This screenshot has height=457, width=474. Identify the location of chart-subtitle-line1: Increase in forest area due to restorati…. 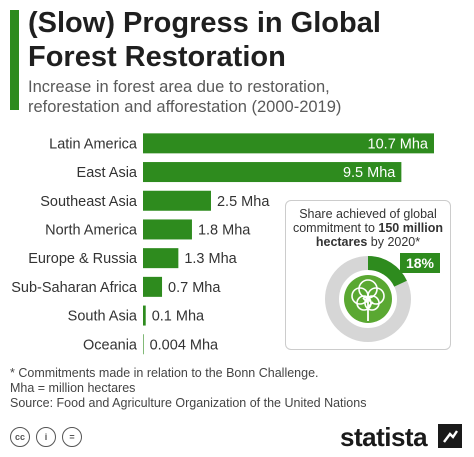
(179, 87).